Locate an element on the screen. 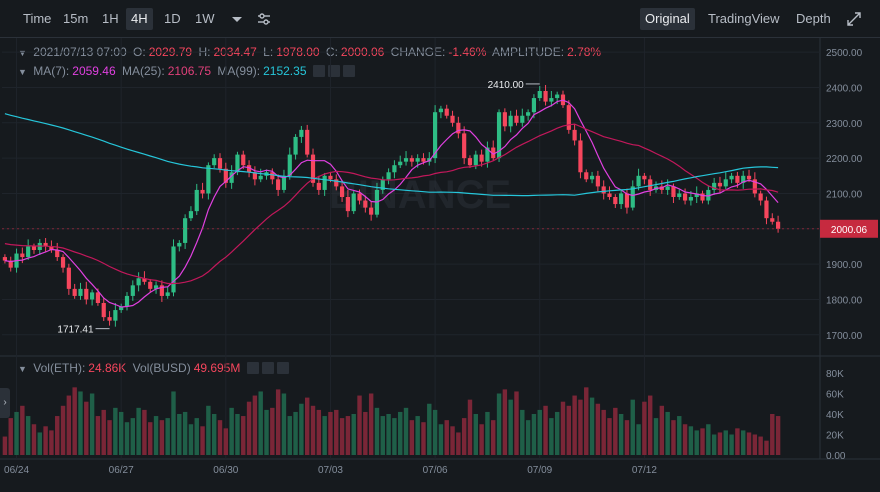 This screenshot has height=492, width=880. chevron-down-icon is located at coordinates (237, 19).